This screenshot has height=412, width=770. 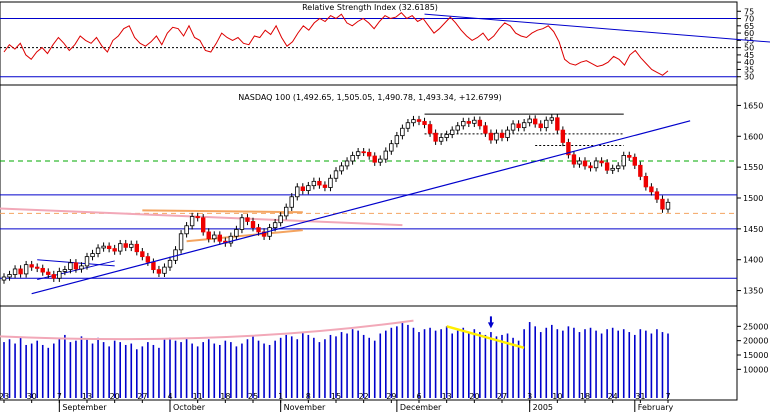 What do you see at coordinates (753, 136) in the screenshot?
I see `price-tick-label: 1600` at bounding box center [753, 136].